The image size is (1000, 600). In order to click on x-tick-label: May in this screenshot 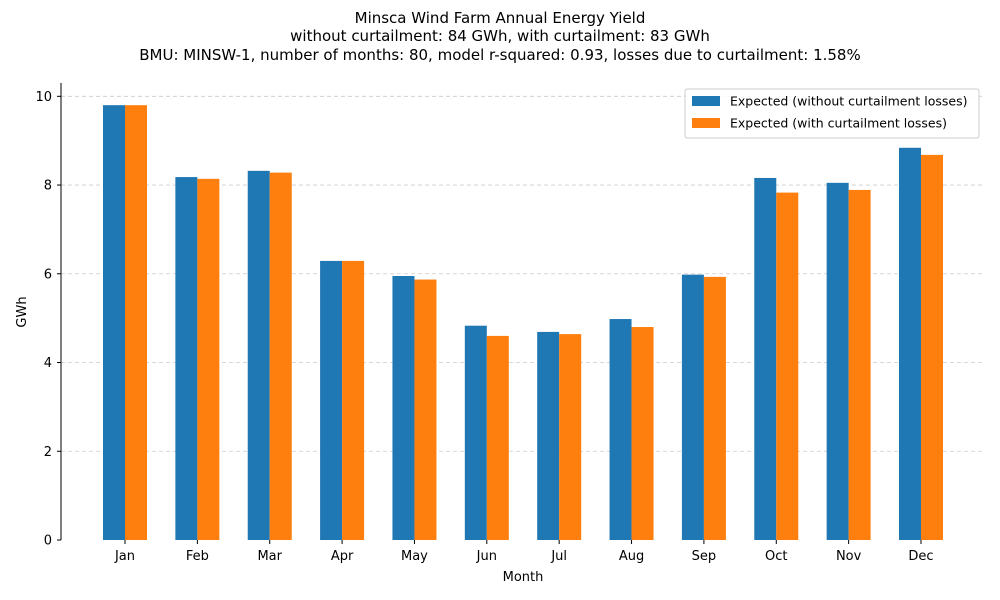, I will do `click(414, 556)`.